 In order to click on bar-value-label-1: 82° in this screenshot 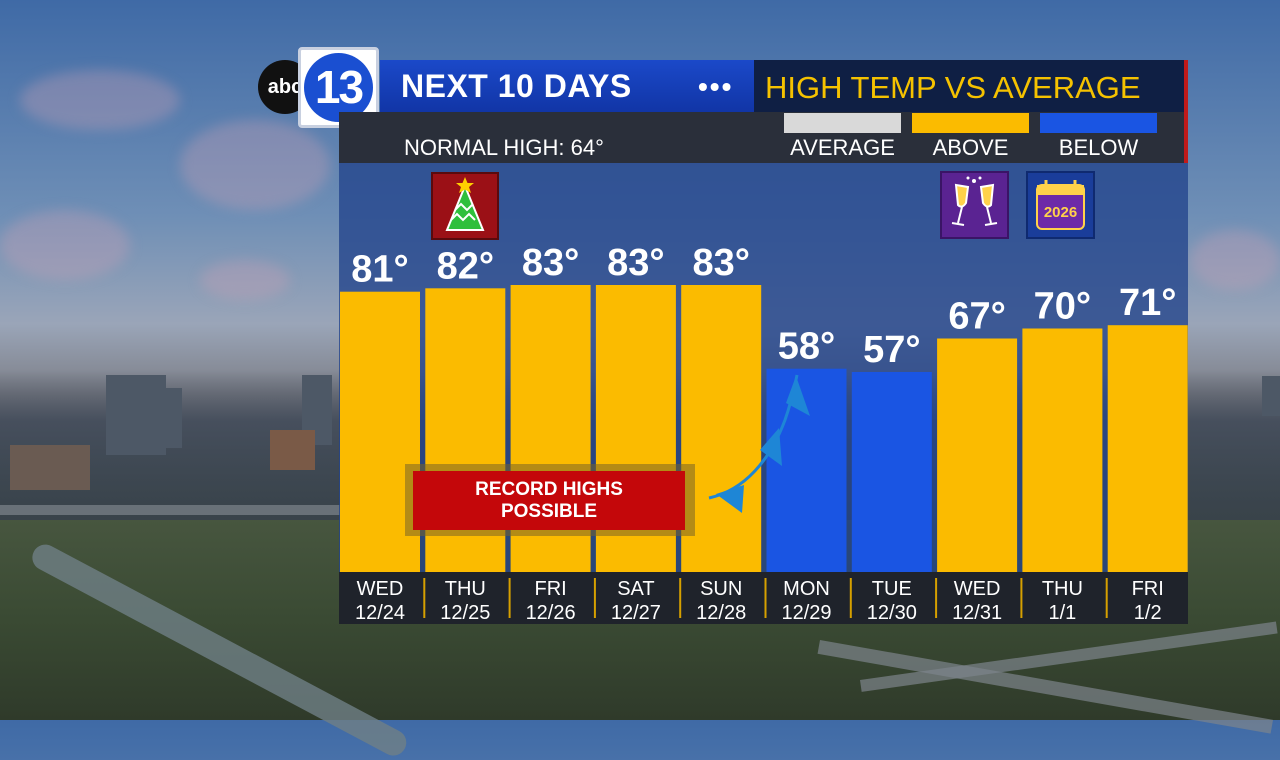, I will do `click(465, 266)`.